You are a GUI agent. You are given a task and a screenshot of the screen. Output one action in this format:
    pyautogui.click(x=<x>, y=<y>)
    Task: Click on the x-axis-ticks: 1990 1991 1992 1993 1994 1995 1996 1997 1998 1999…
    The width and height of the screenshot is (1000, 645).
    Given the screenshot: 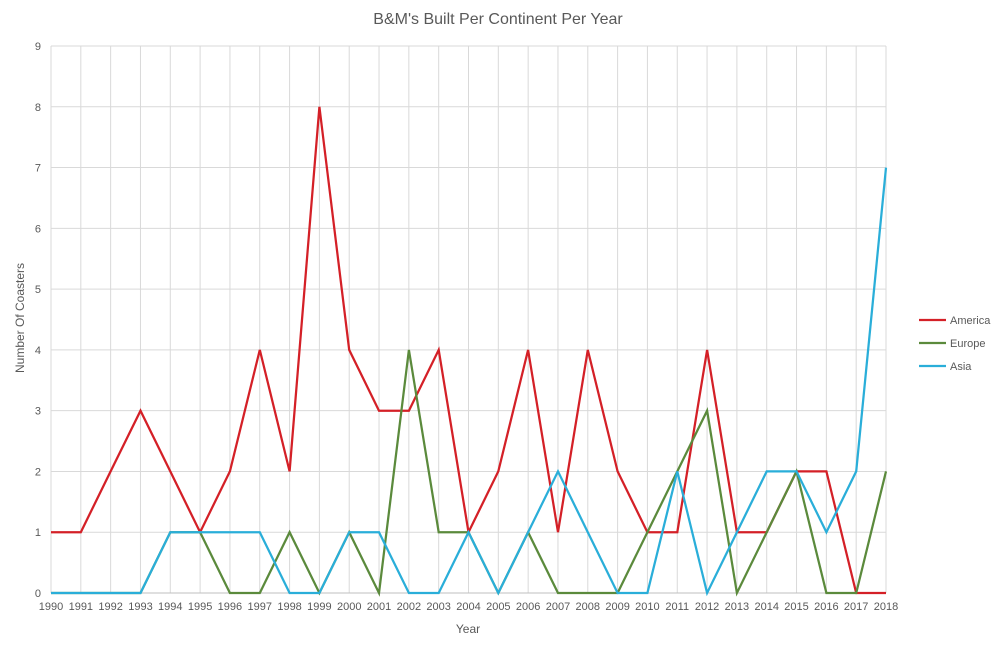 What is the action you would take?
    pyautogui.click(x=468, y=607)
    